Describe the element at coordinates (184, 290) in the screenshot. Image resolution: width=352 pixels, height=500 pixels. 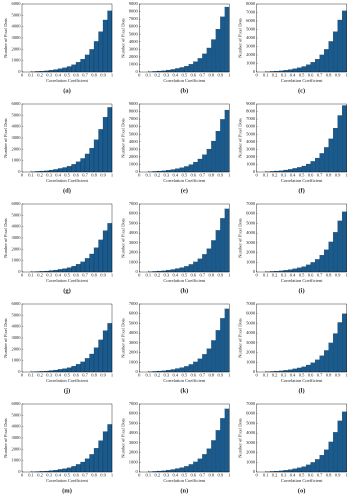
I see `panel-caption: (h)` at that location.